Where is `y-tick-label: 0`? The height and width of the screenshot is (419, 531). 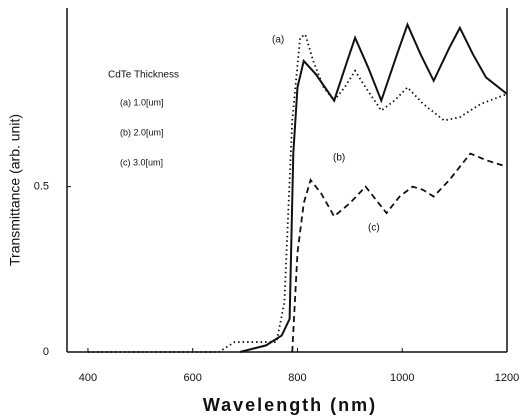 y-tick-label: 0 is located at coordinates (46, 352).